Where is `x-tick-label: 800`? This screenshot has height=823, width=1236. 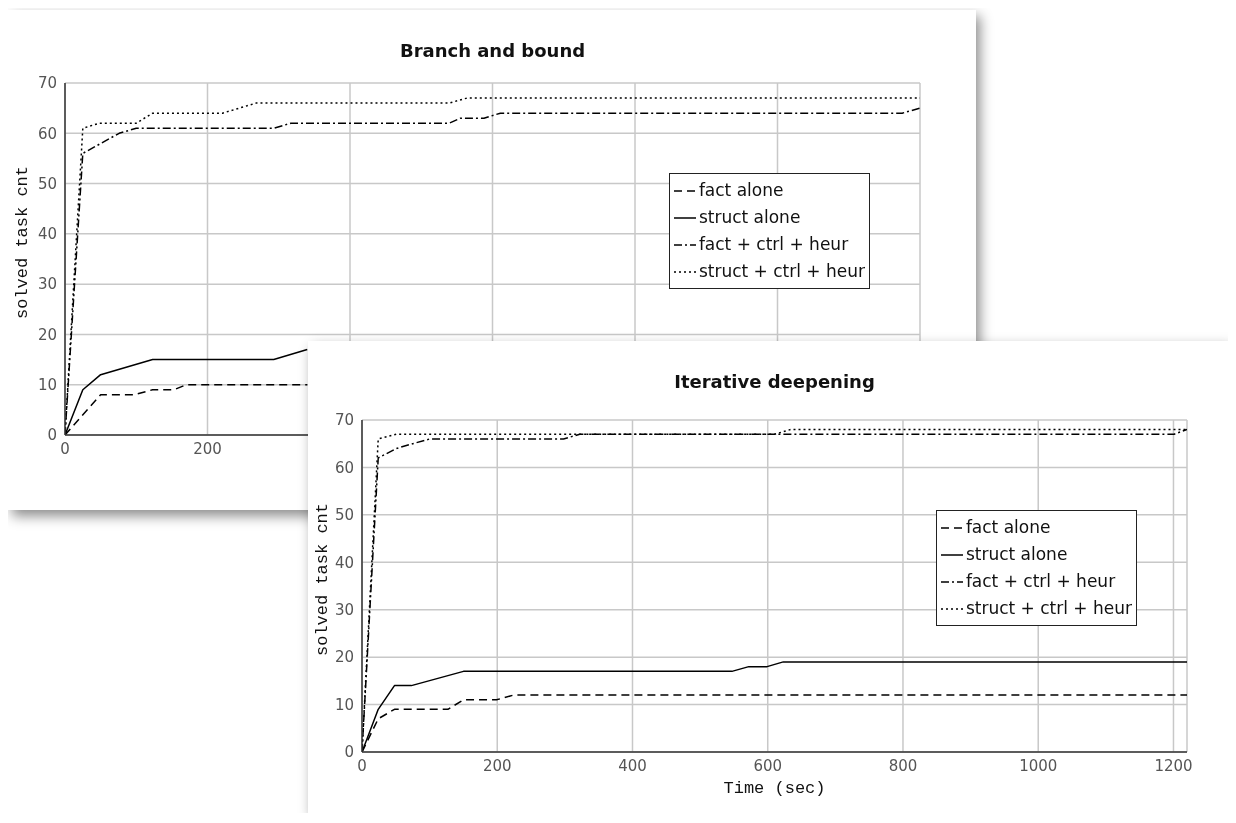 x-tick-label: 800 is located at coordinates (903, 765).